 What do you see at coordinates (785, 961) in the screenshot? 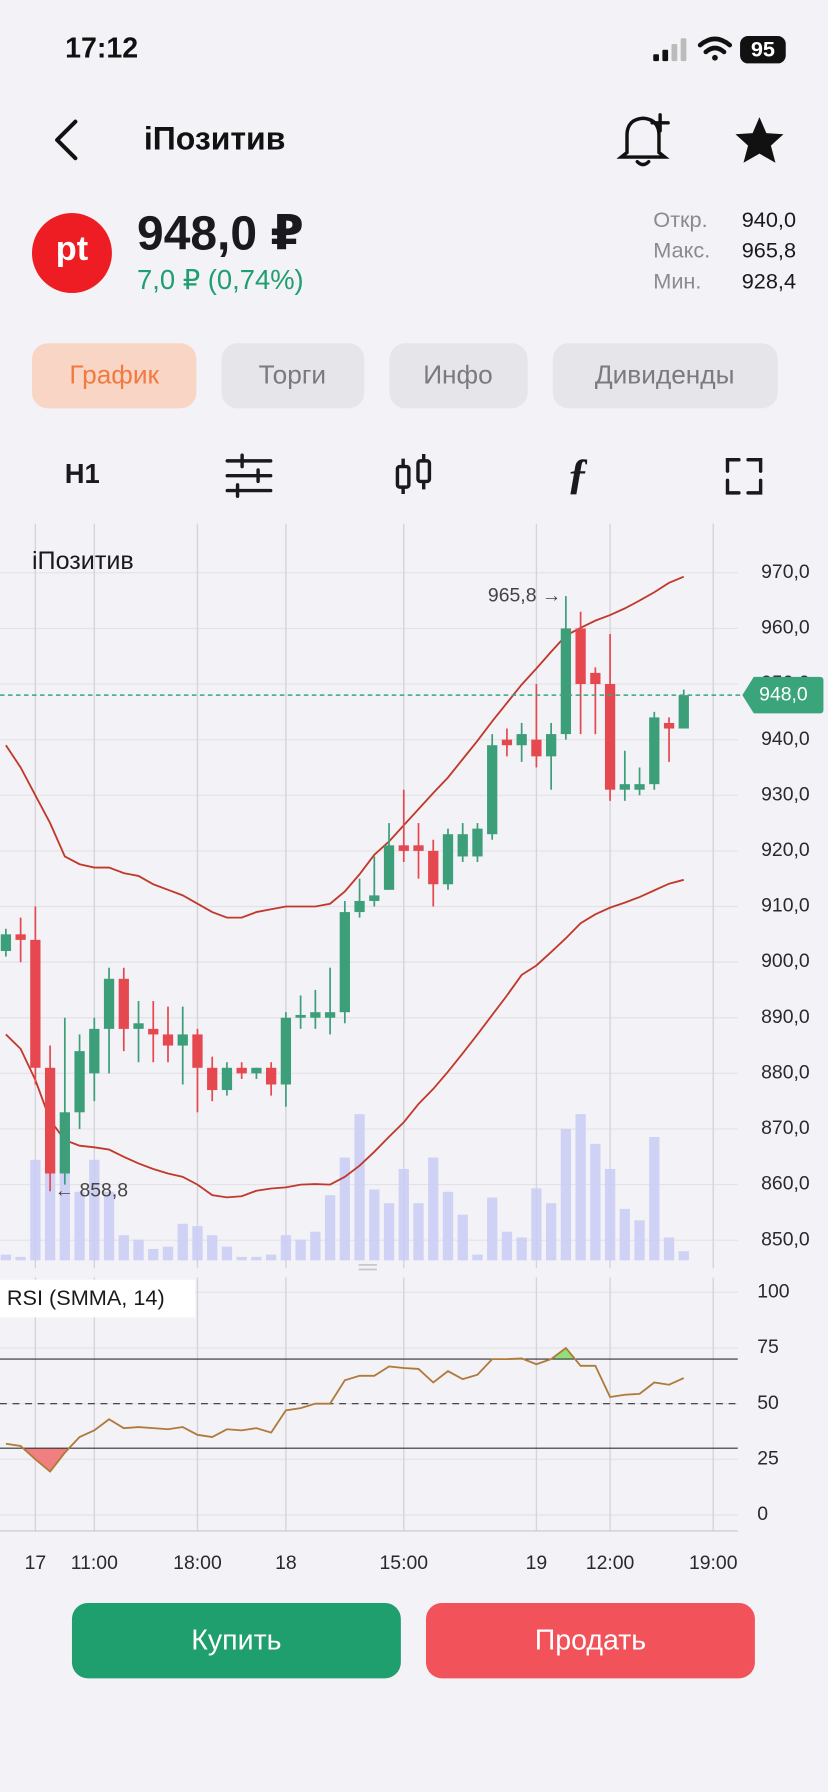
I see `y-tick-label: 900,0` at bounding box center [785, 961].